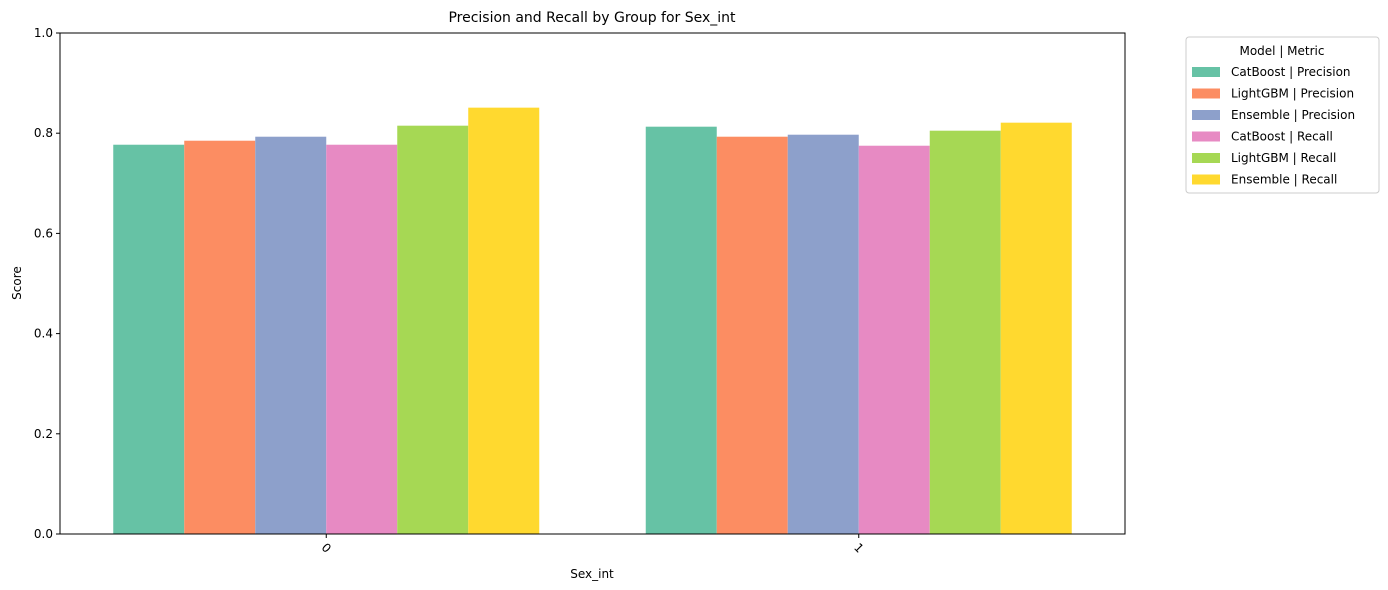 This screenshot has height=590, width=1388. Describe the element at coordinates (1283, 158) in the screenshot. I see `legend-entry: LightGBM | Recall` at that location.